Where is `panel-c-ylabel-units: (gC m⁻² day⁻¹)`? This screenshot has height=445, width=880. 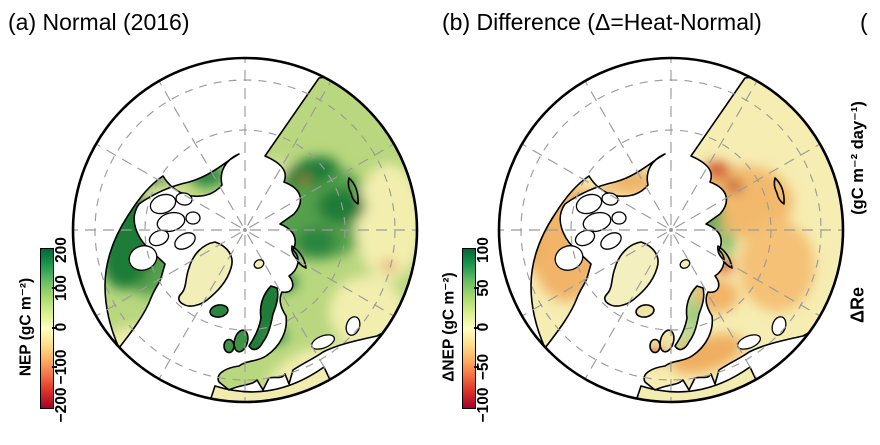 panel-c-ylabel-units: (gC m⁻² day⁻¹) is located at coordinates (858, 158).